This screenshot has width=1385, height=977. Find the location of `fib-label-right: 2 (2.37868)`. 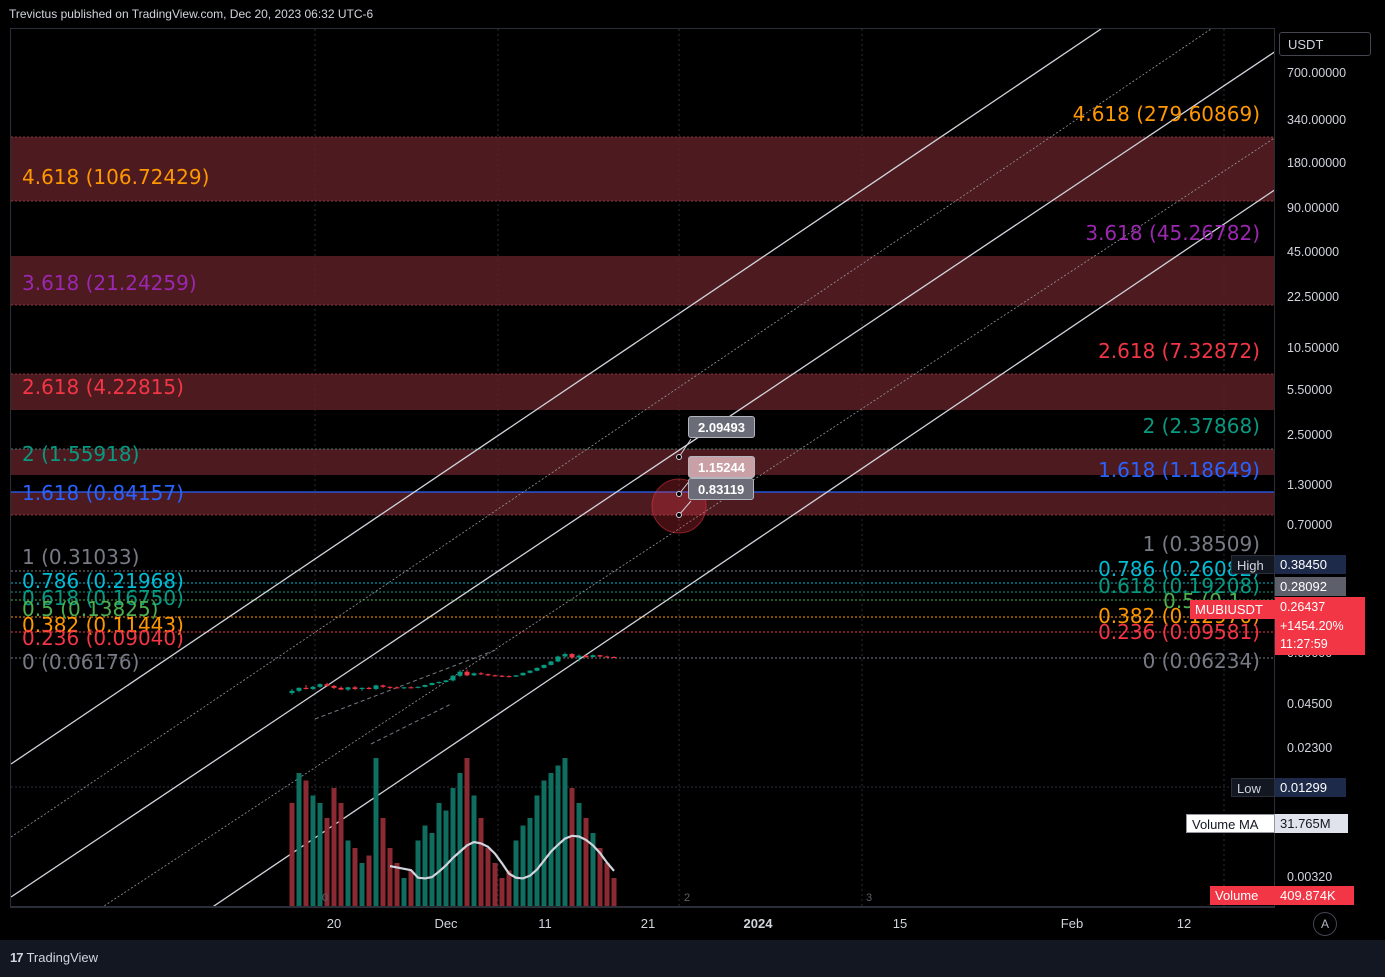

fib-label-right: 2 (2.37868) is located at coordinates (1201, 426).